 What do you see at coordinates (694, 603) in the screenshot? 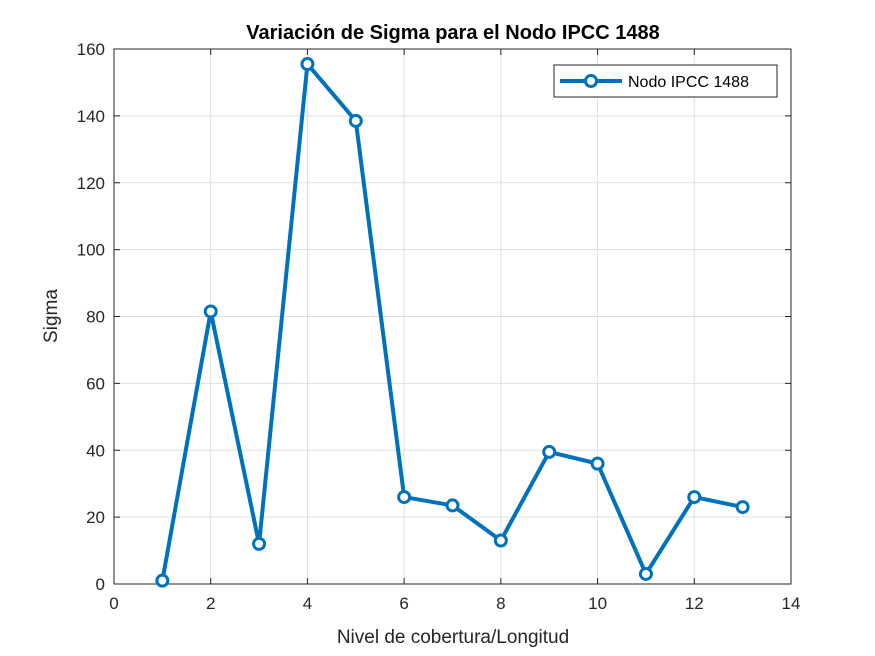
I see `x-tick-label: 12` at bounding box center [694, 603].